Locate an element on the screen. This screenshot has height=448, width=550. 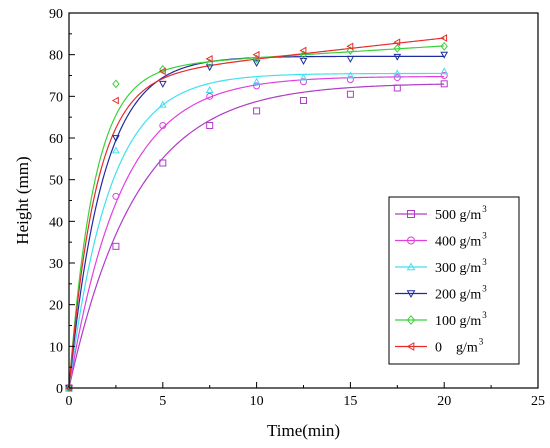
y-tick-label: 90 is located at coordinates (56, 14).